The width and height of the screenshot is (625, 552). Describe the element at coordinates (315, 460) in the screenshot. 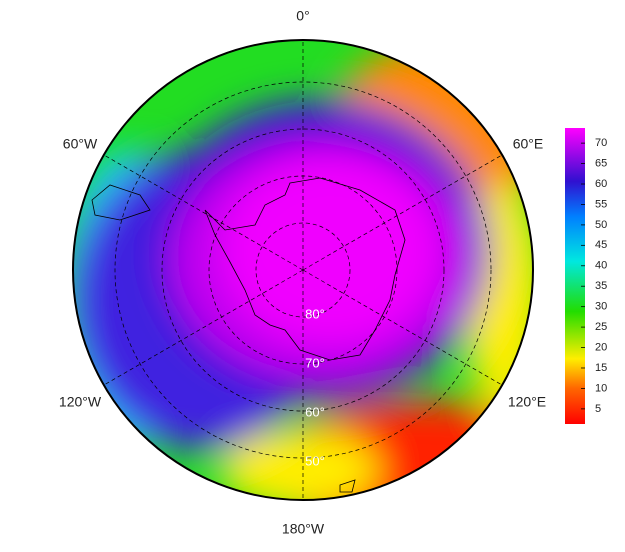

I see `latitude-label: 50°` at that location.